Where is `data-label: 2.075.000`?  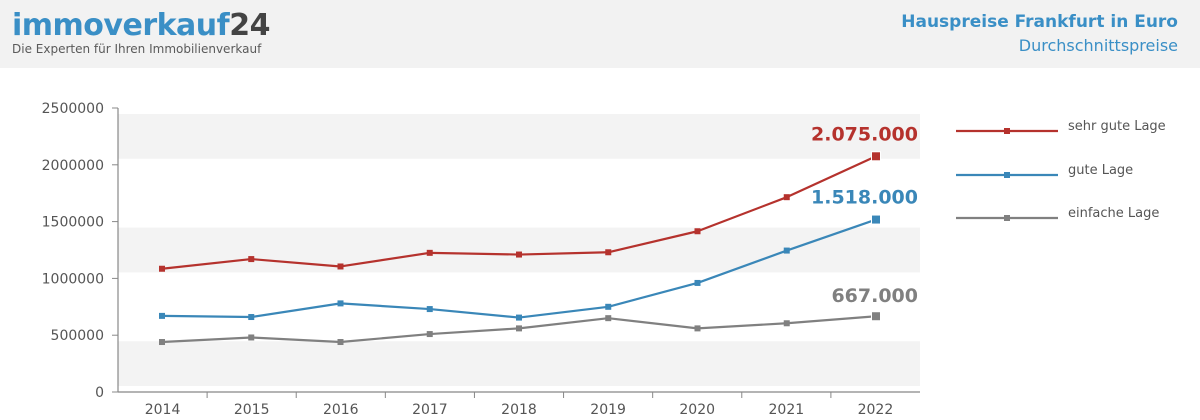 data-label: 2.075.000 is located at coordinates (864, 134).